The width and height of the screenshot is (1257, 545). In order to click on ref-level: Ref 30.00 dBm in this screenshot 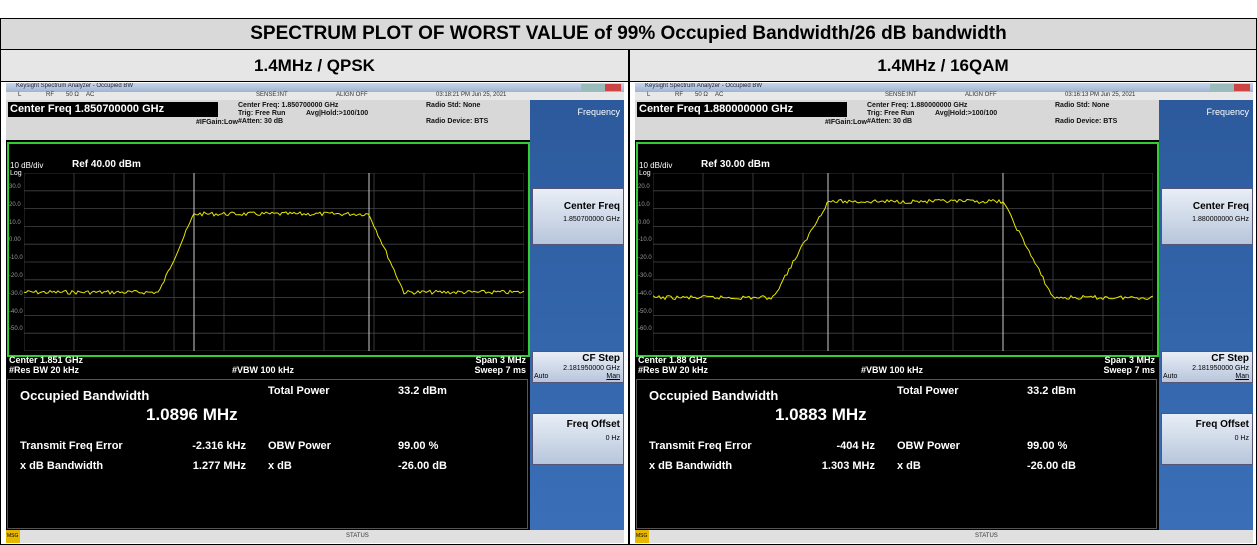, I will do `click(735, 164)`.